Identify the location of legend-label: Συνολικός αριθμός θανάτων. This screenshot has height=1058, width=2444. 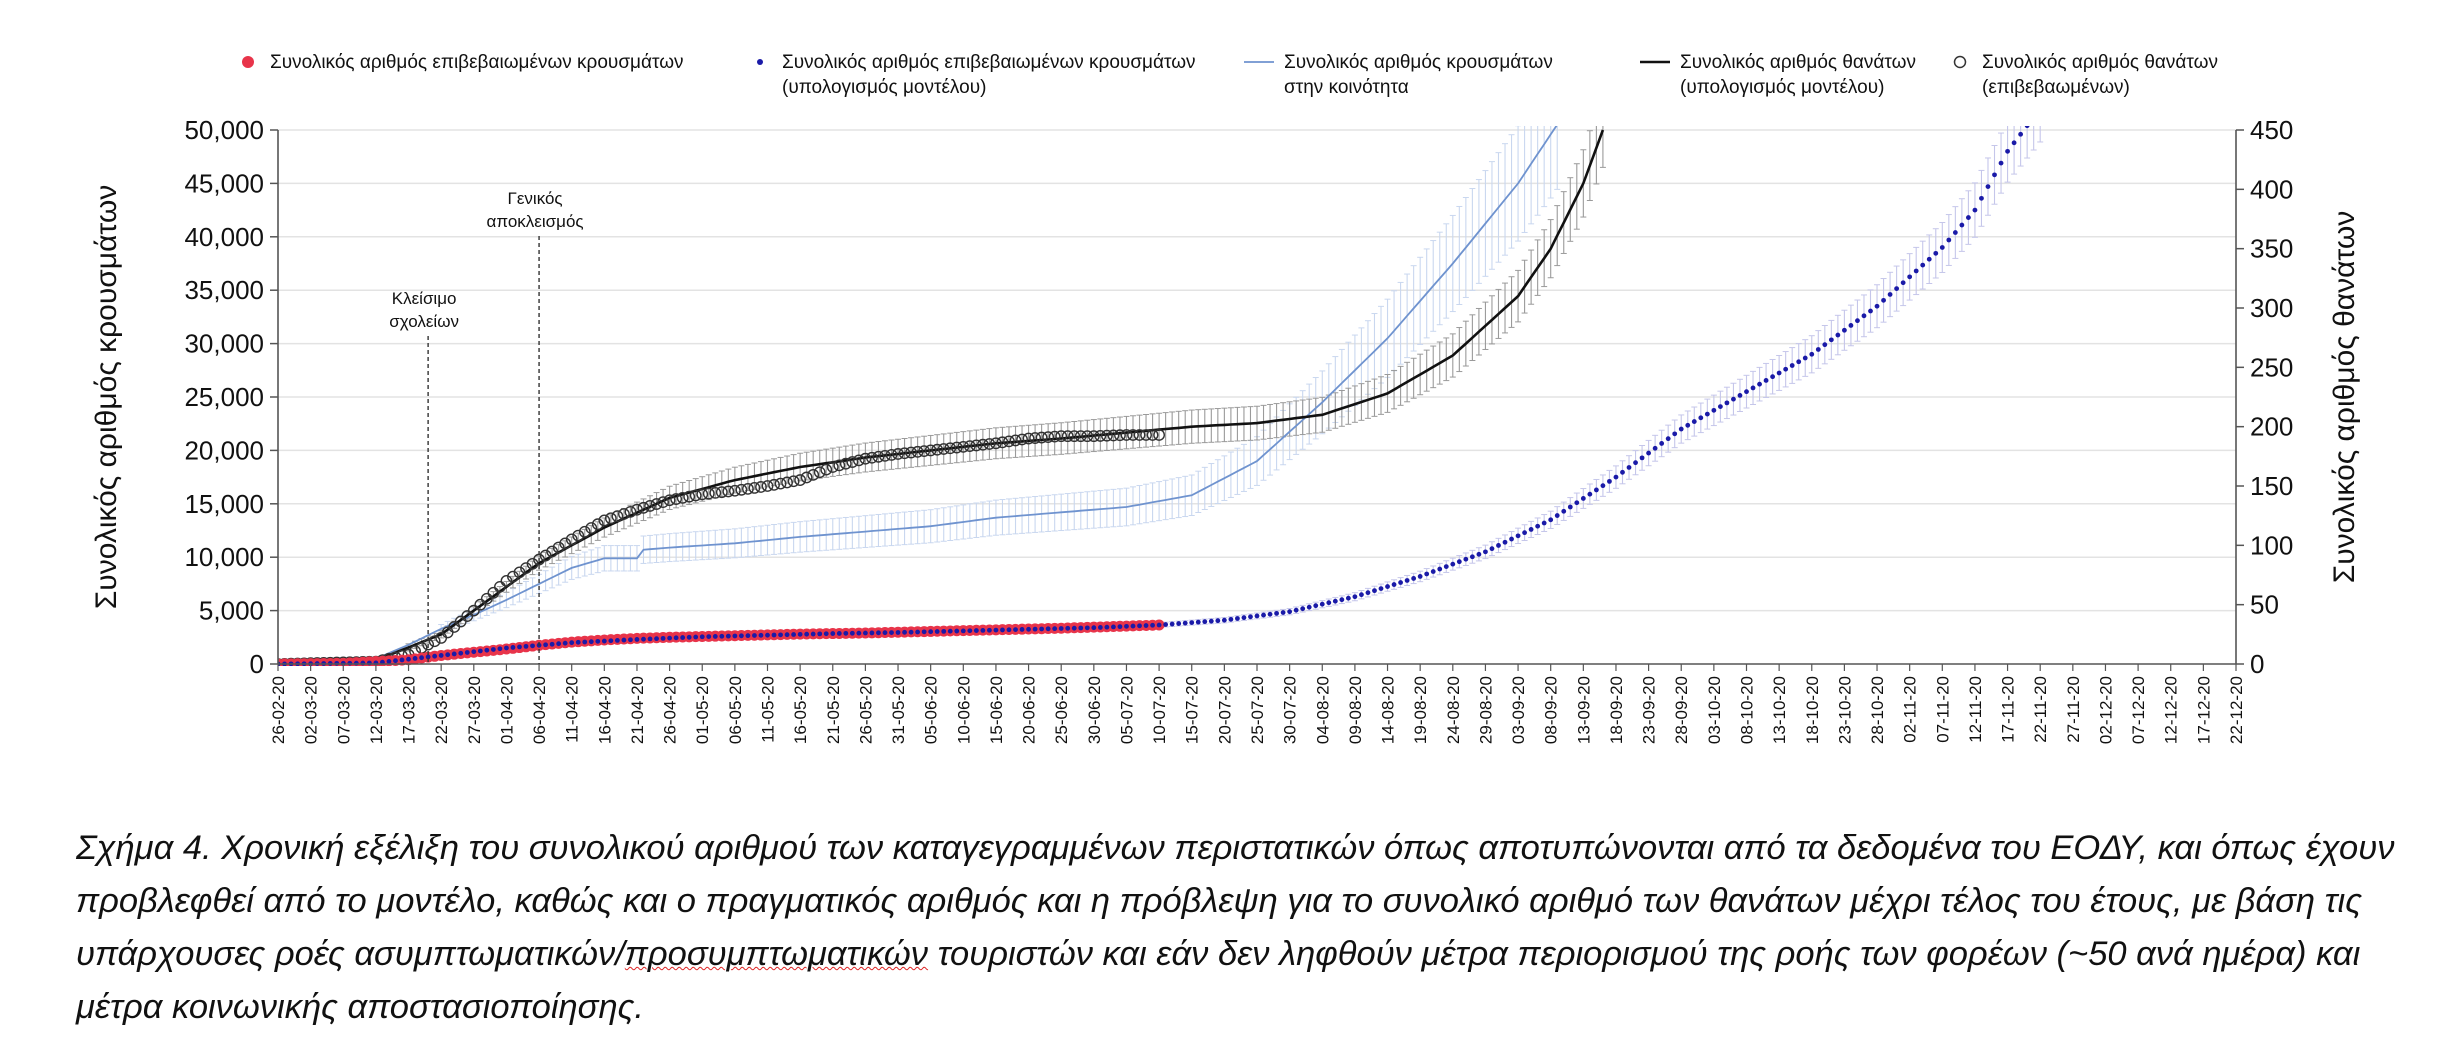
(2100, 62).